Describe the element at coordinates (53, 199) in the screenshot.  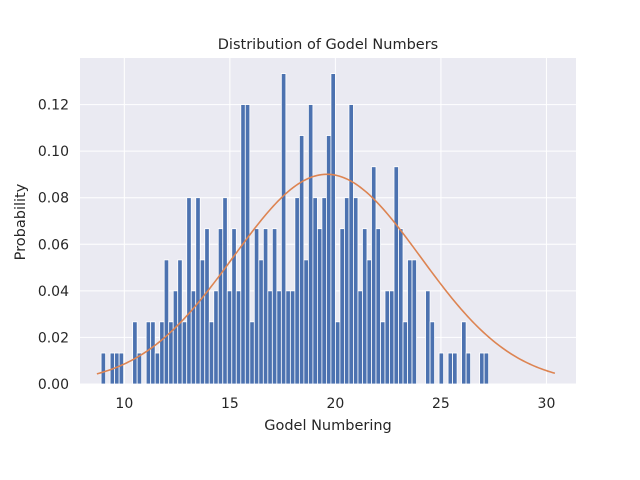
I see `y-tick-label: 0.08` at that location.